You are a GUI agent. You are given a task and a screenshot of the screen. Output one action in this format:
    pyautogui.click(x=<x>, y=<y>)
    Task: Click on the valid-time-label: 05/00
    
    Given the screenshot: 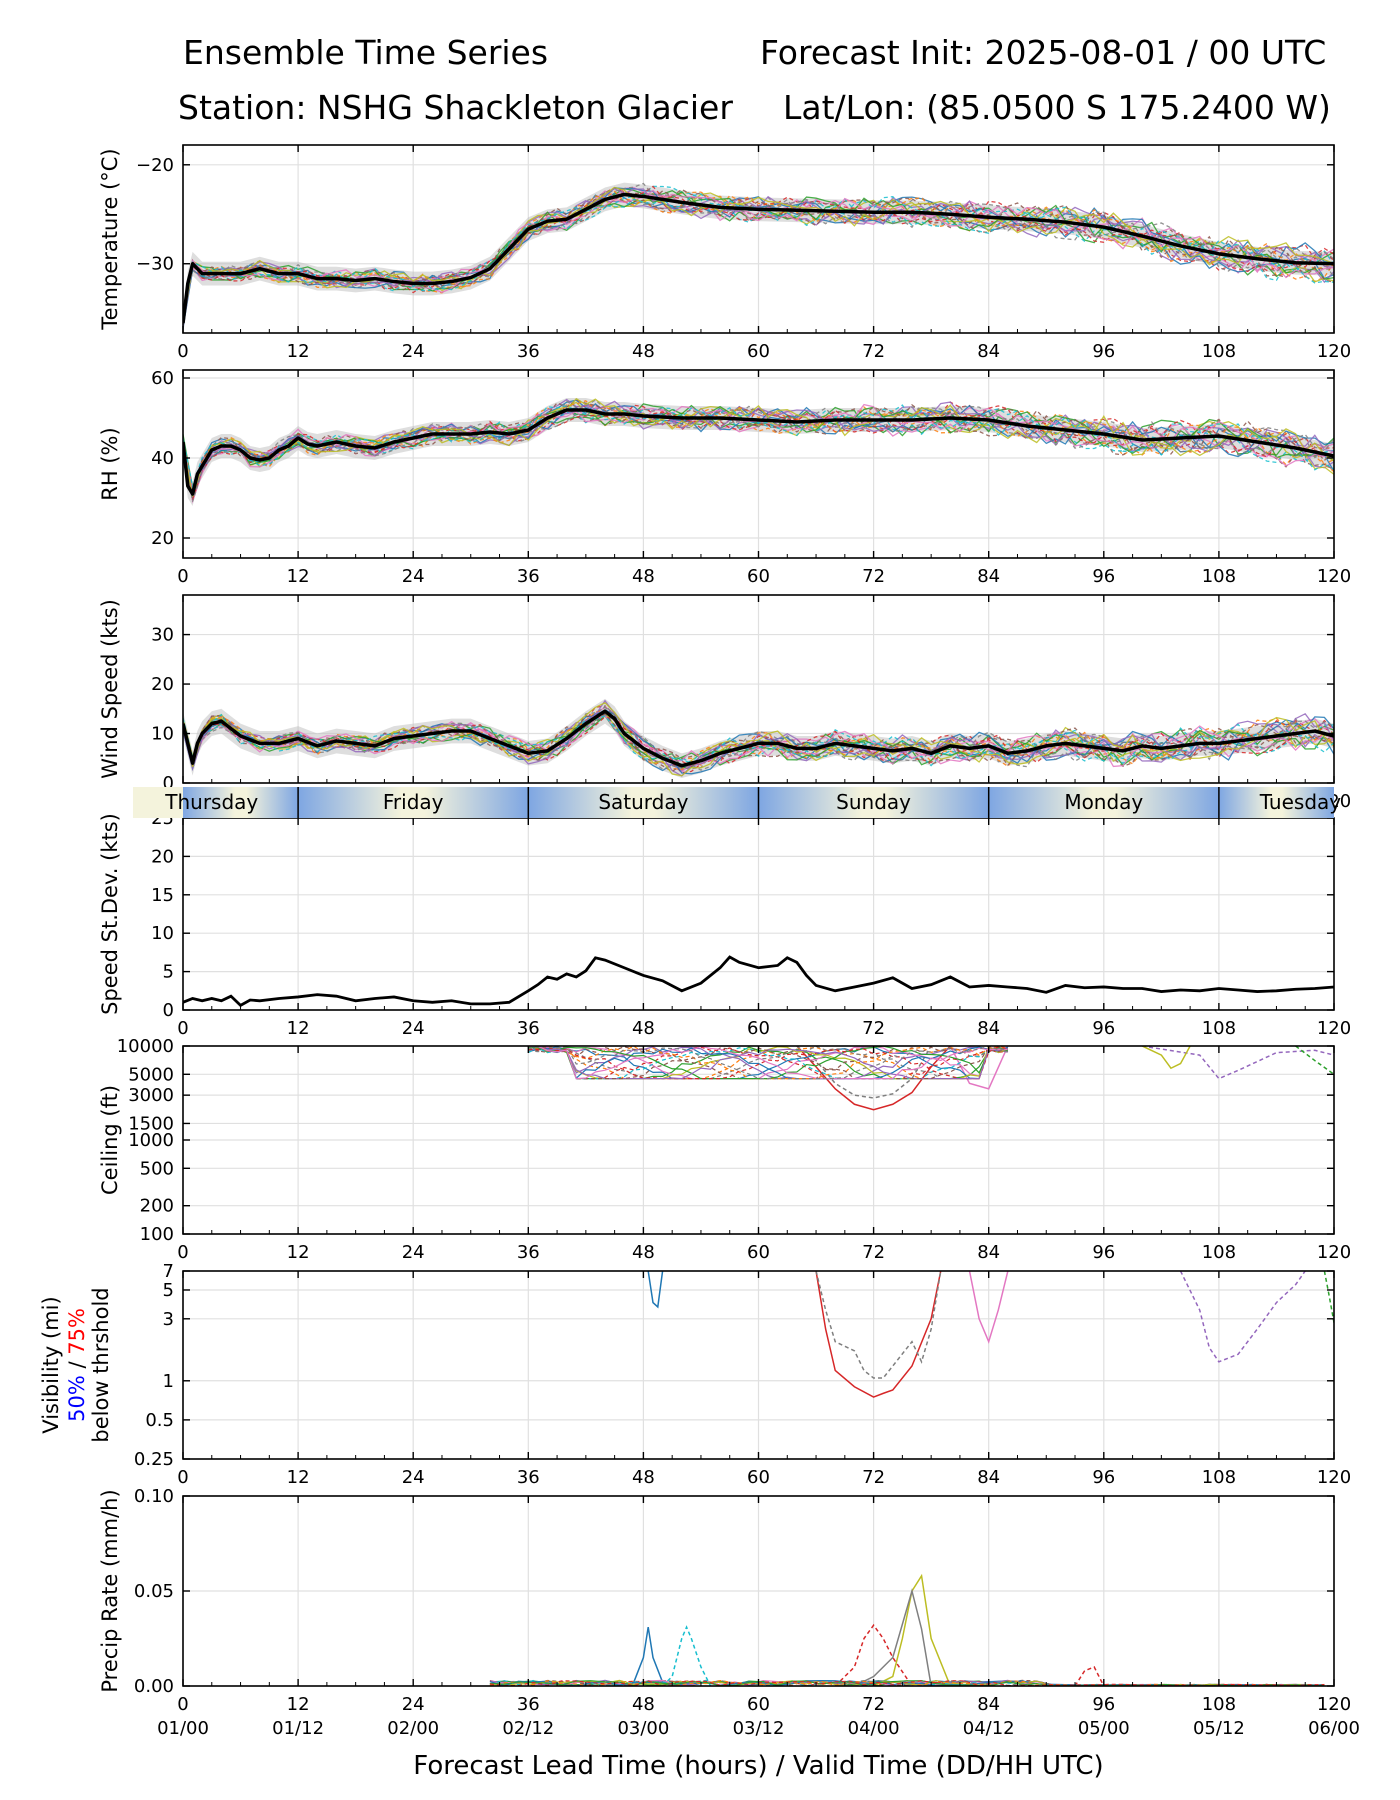 What is the action you would take?
    pyautogui.click(x=1104, y=1728)
    